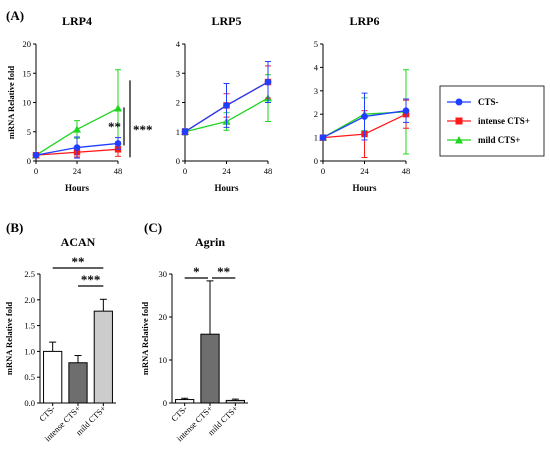 The width and height of the screenshot is (550, 460). I want to click on y-tick-label: 15, so click(27, 73).